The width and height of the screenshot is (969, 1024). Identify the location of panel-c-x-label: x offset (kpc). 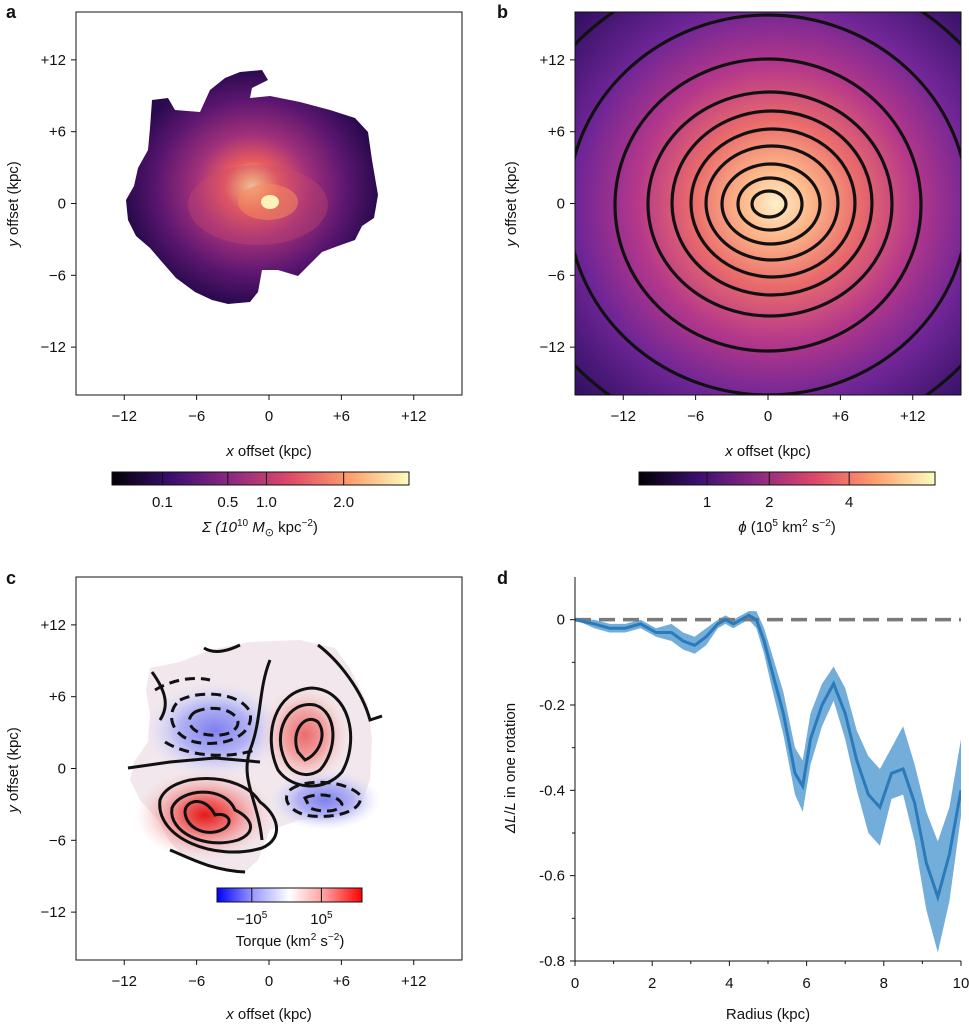
(268, 1014).